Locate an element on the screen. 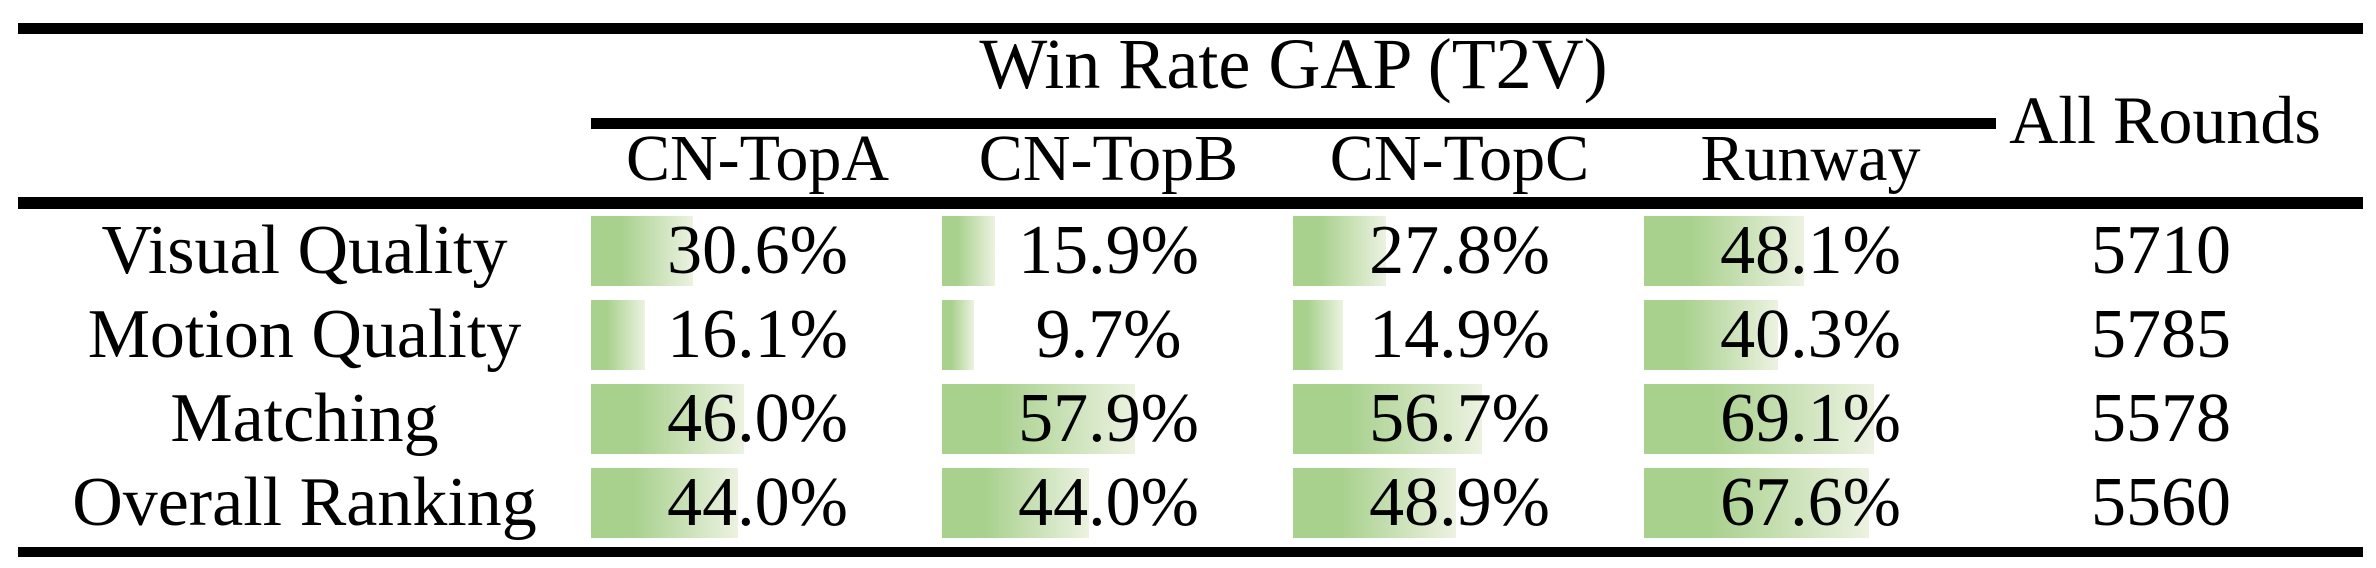 This screenshot has height=568, width=2376. win-rate-value: 15.9% is located at coordinates (1108, 250).